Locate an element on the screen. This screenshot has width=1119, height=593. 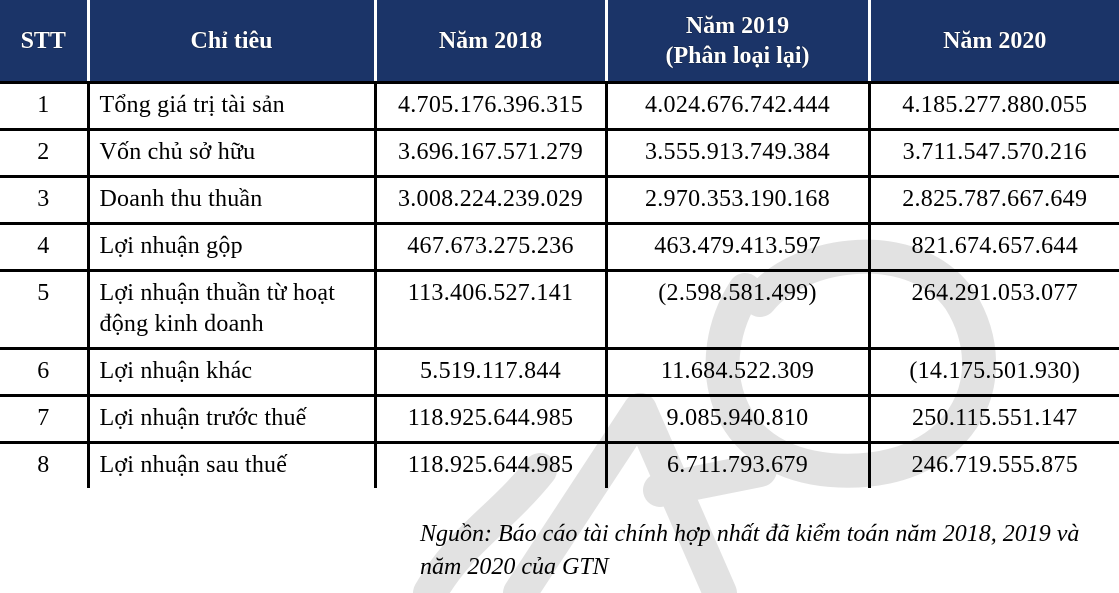
cell-stt: 8 is located at coordinates (43, 465).